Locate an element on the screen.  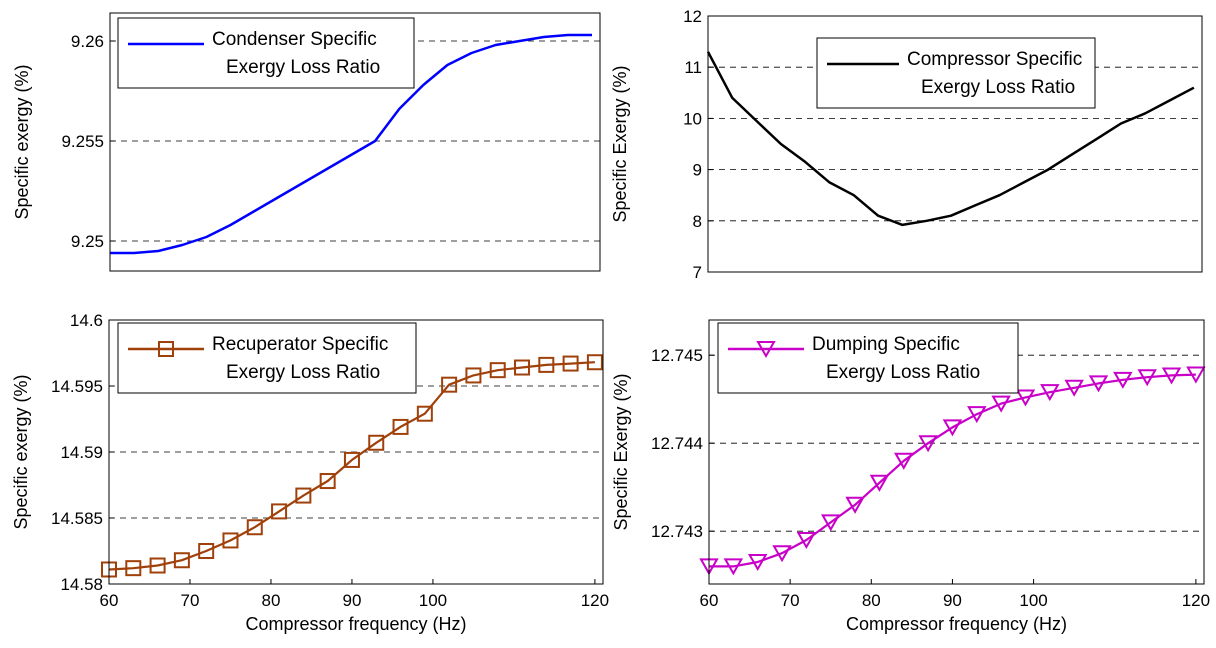
y-tick-label: 11 is located at coordinates (693, 67).